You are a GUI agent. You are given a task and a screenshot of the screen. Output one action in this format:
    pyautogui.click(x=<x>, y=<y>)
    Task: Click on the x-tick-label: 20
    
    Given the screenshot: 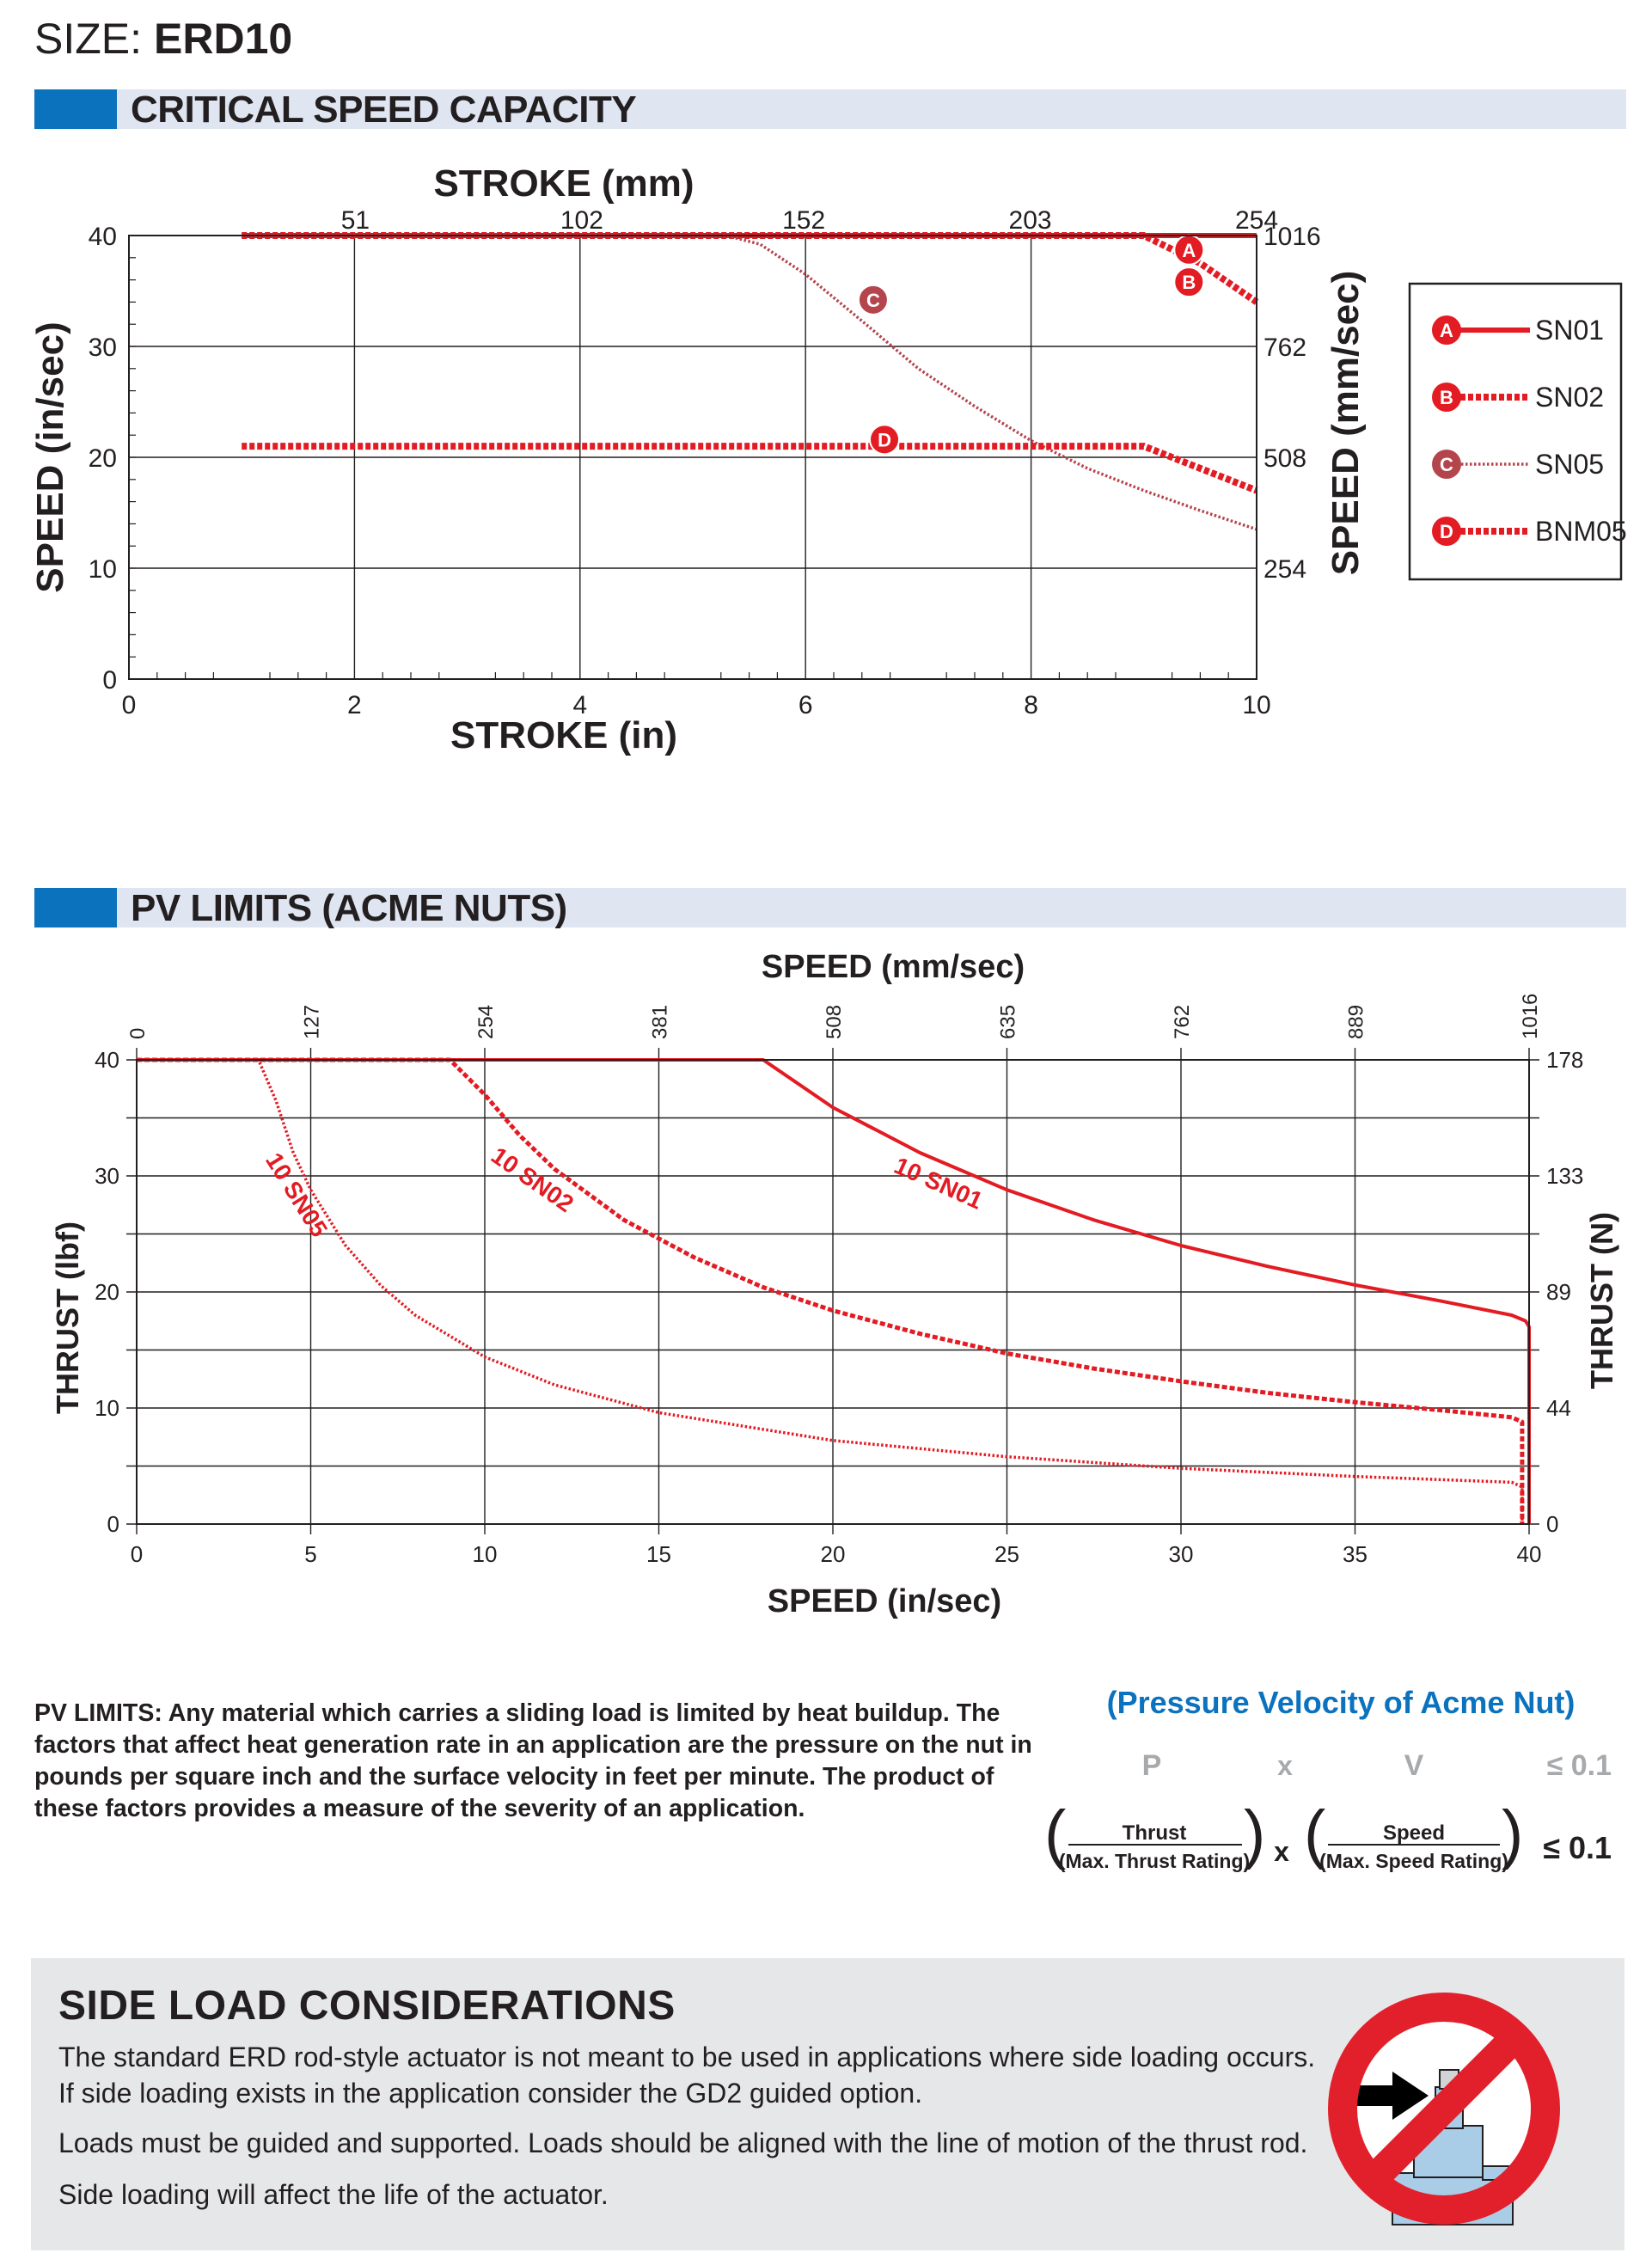 What is the action you would take?
    pyautogui.click(x=833, y=1554)
    